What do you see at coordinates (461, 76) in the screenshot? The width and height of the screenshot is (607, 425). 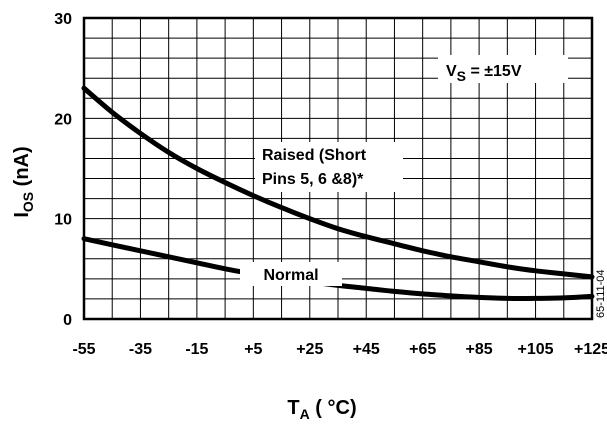 I see `vs-label-sub: S` at bounding box center [461, 76].